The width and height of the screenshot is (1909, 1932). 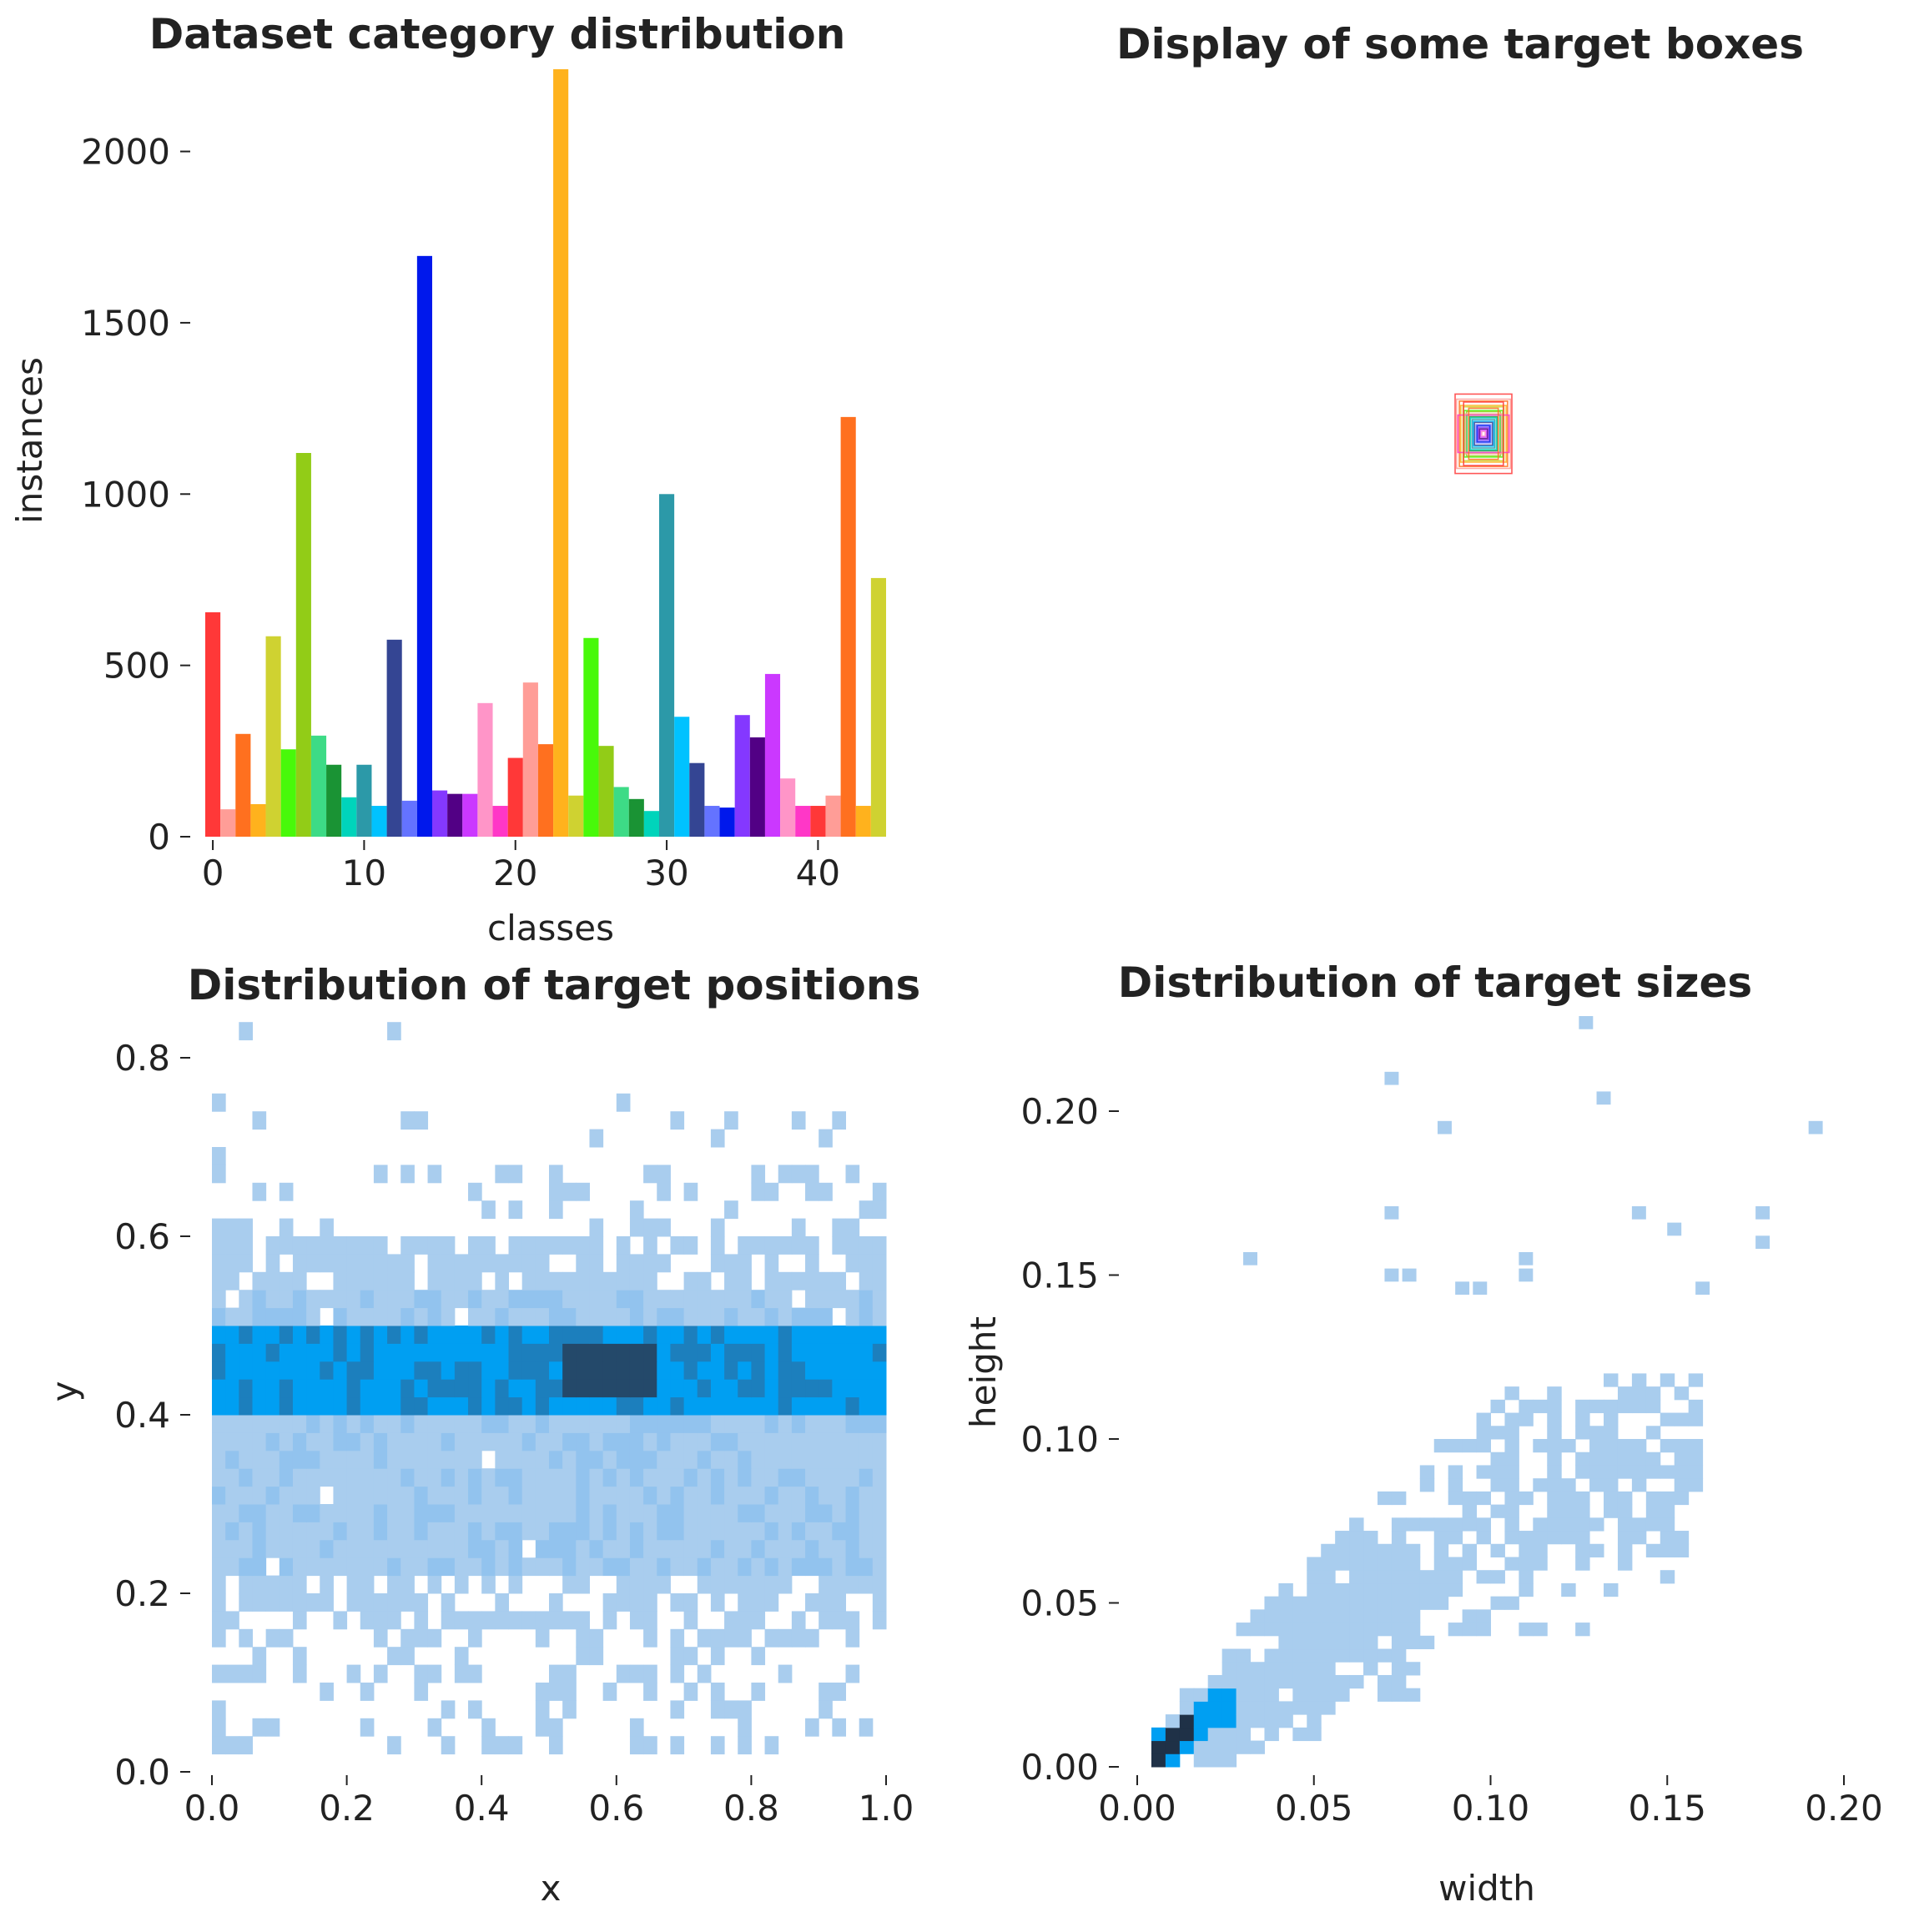 What do you see at coordinates (515, 873) in the screenshot?
I see `x-tick-label: 20` at bounding box center [515, 873].